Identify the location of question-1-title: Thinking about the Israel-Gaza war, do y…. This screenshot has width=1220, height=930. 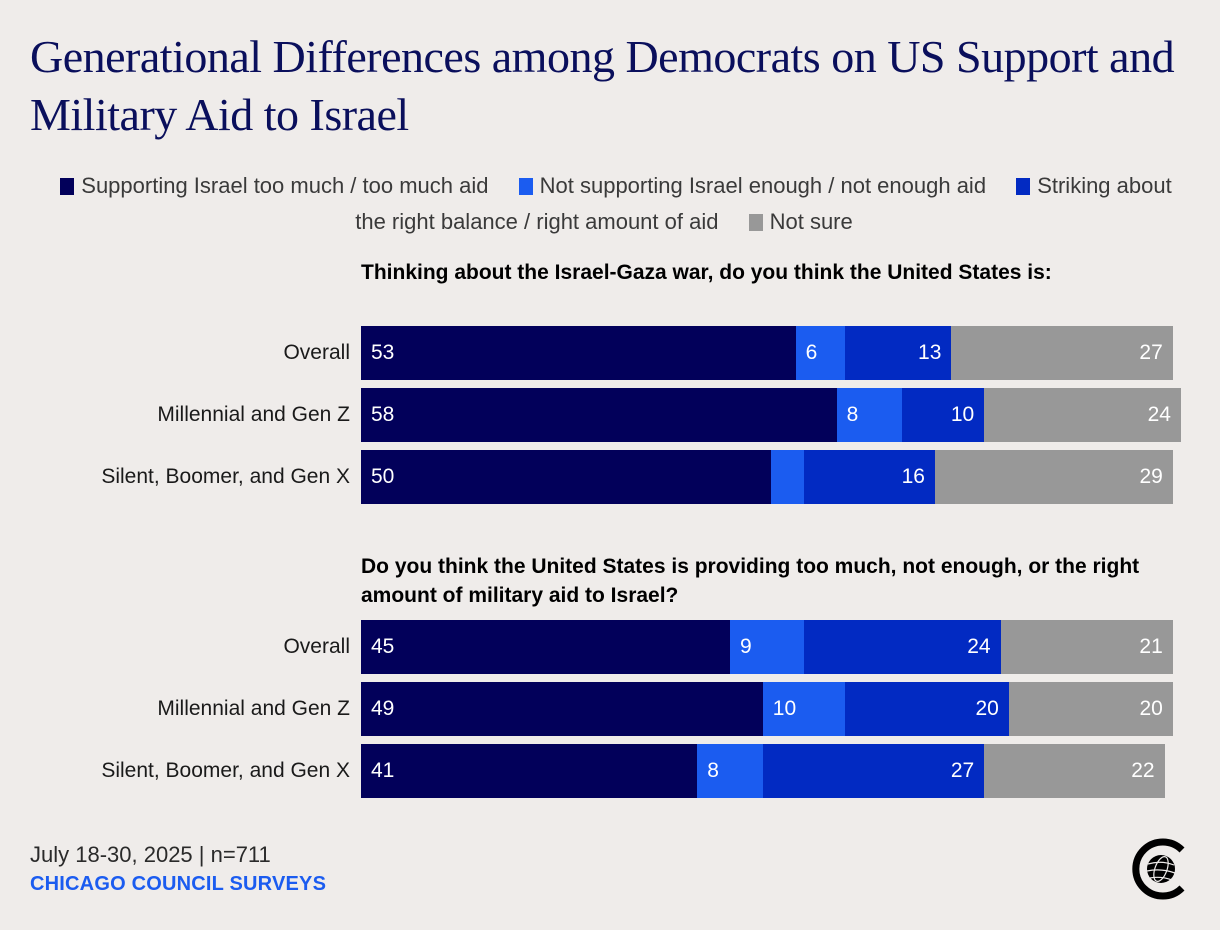
(706, 272).